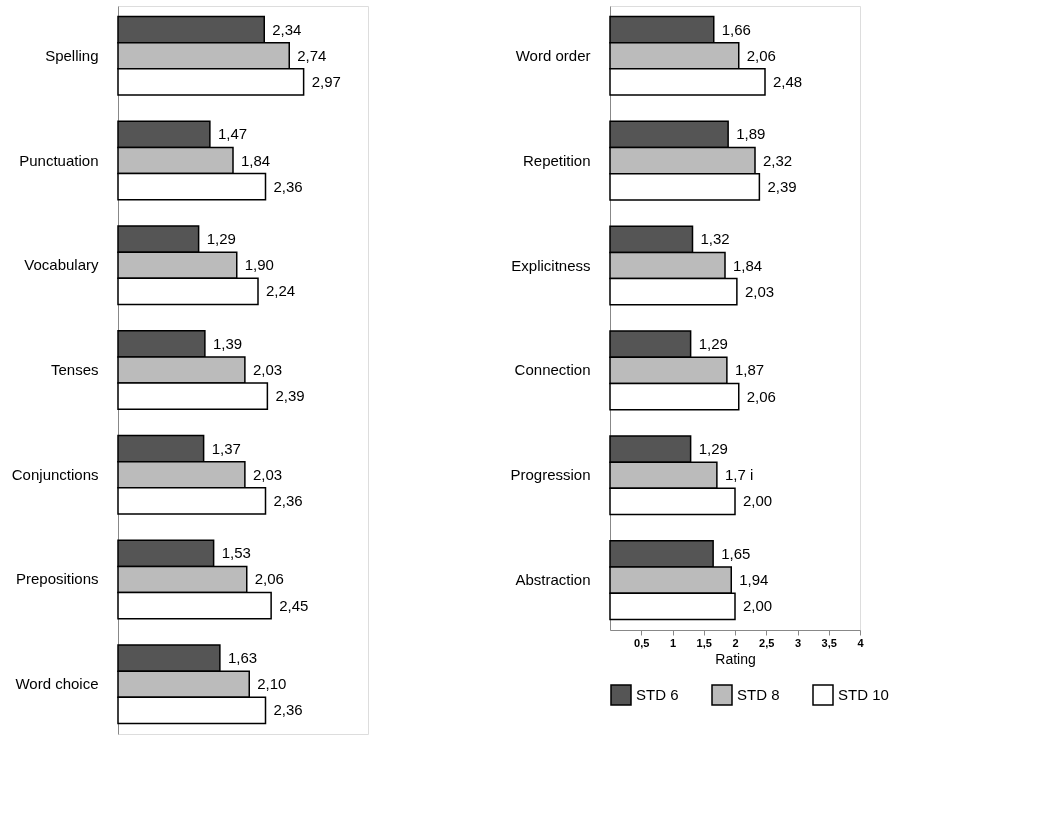 Image resolution: width=1040 pixels, height=833 pixels. I want to click on data-label: 1,32, so click(715, 239).